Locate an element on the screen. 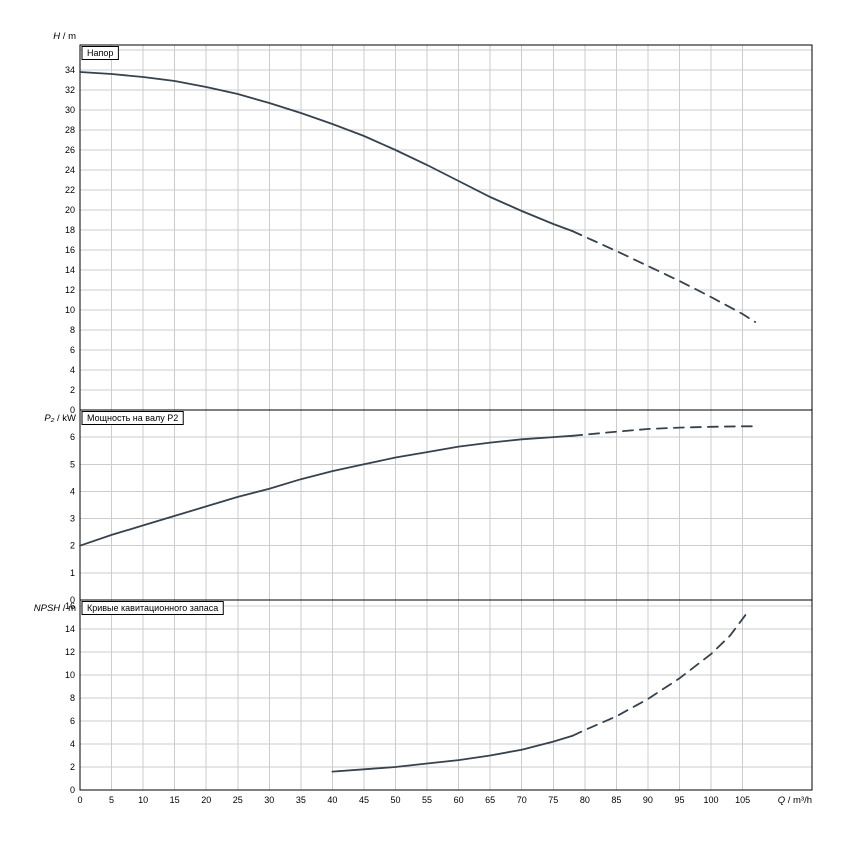 Image resolution: width=850 pixels, height=850 pixels. power-ytick-label: 6 is located at coordinates (72, 437).